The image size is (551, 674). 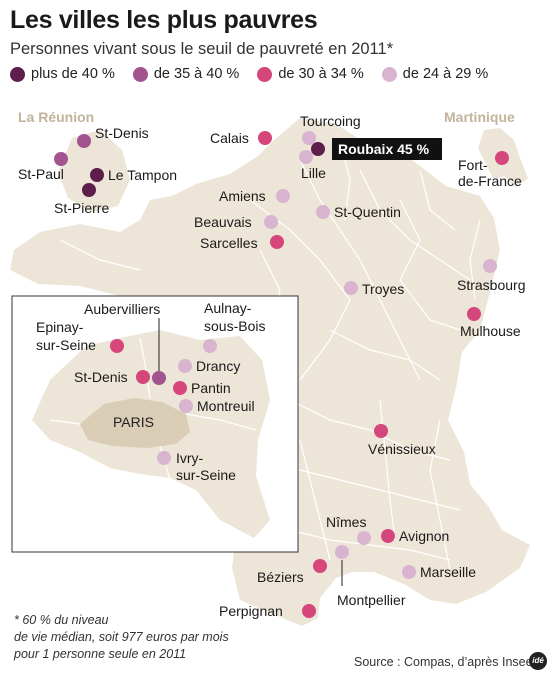 I want to click on label-drancy: Drancy, so click(x=218, y=366).